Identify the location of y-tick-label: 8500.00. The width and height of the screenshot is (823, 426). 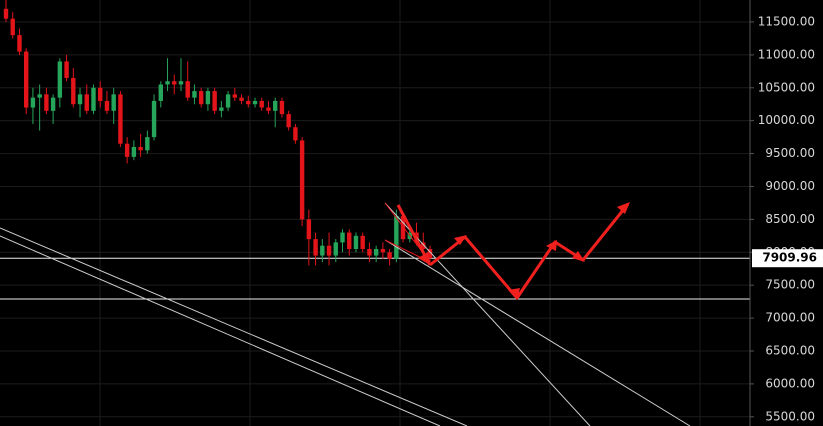
(790, 219).